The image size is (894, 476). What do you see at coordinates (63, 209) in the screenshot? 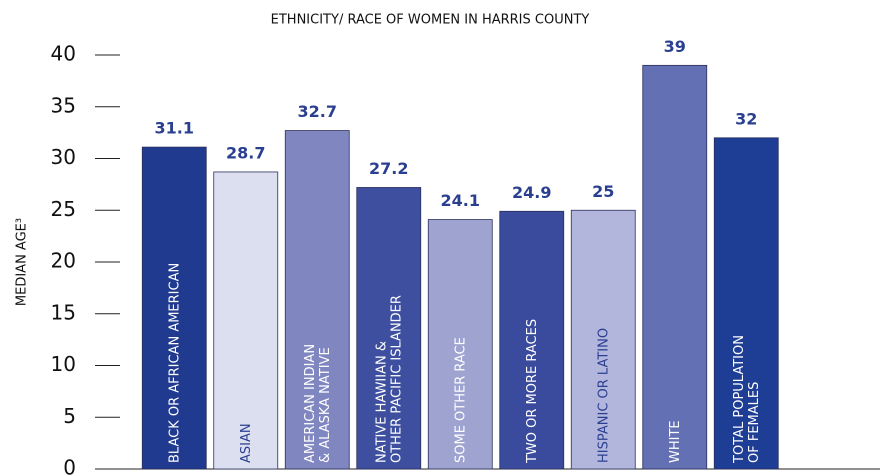
I see `y-tick-label: 25` at bounding box center [63, 209].